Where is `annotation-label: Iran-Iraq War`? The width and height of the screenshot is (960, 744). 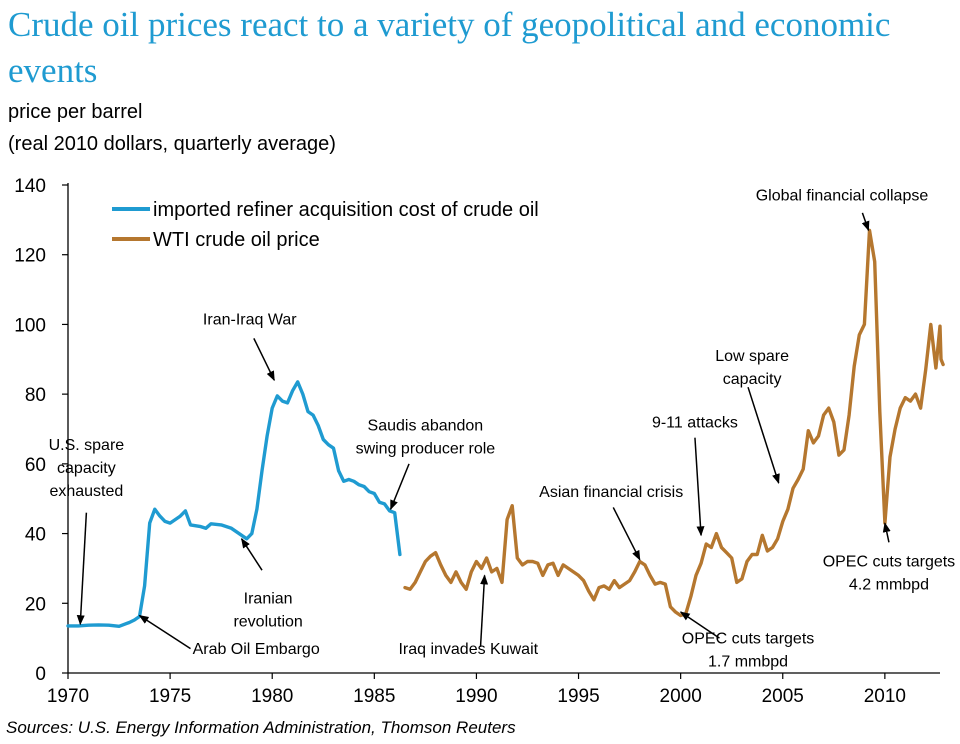
annotation-label: Iran-Iraq War is located at coordinates (250, 319).